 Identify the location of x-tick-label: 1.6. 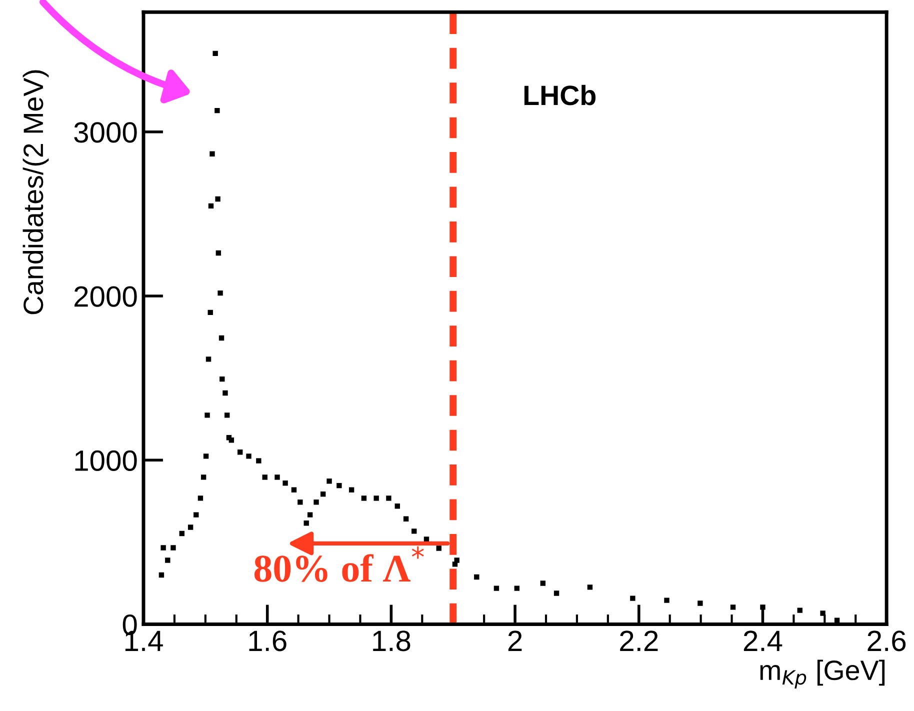
(267, 641).